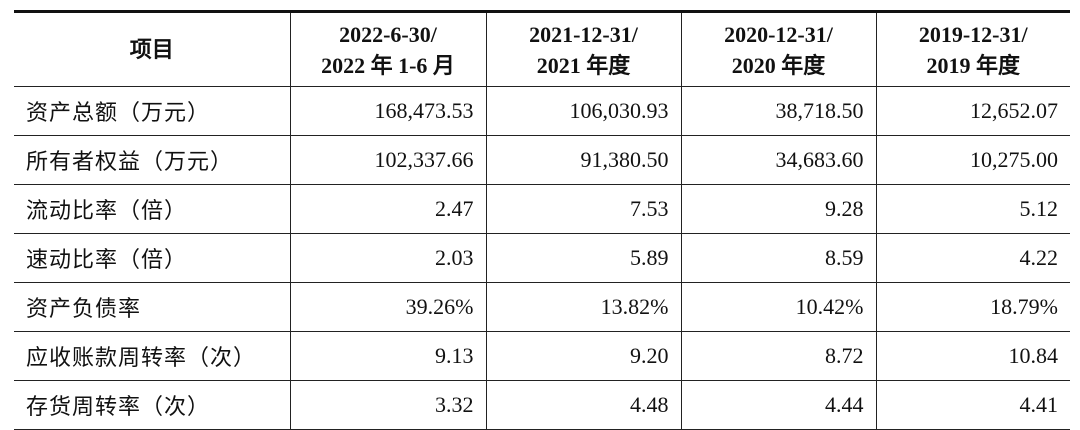 This screenshot has width=1080, height=430. What do you see at coordinates (388, 48) in the screenshot?
I see `header-cell: 2022-6-30/2022 年 1-6 月` at bounding box center [388, 48].